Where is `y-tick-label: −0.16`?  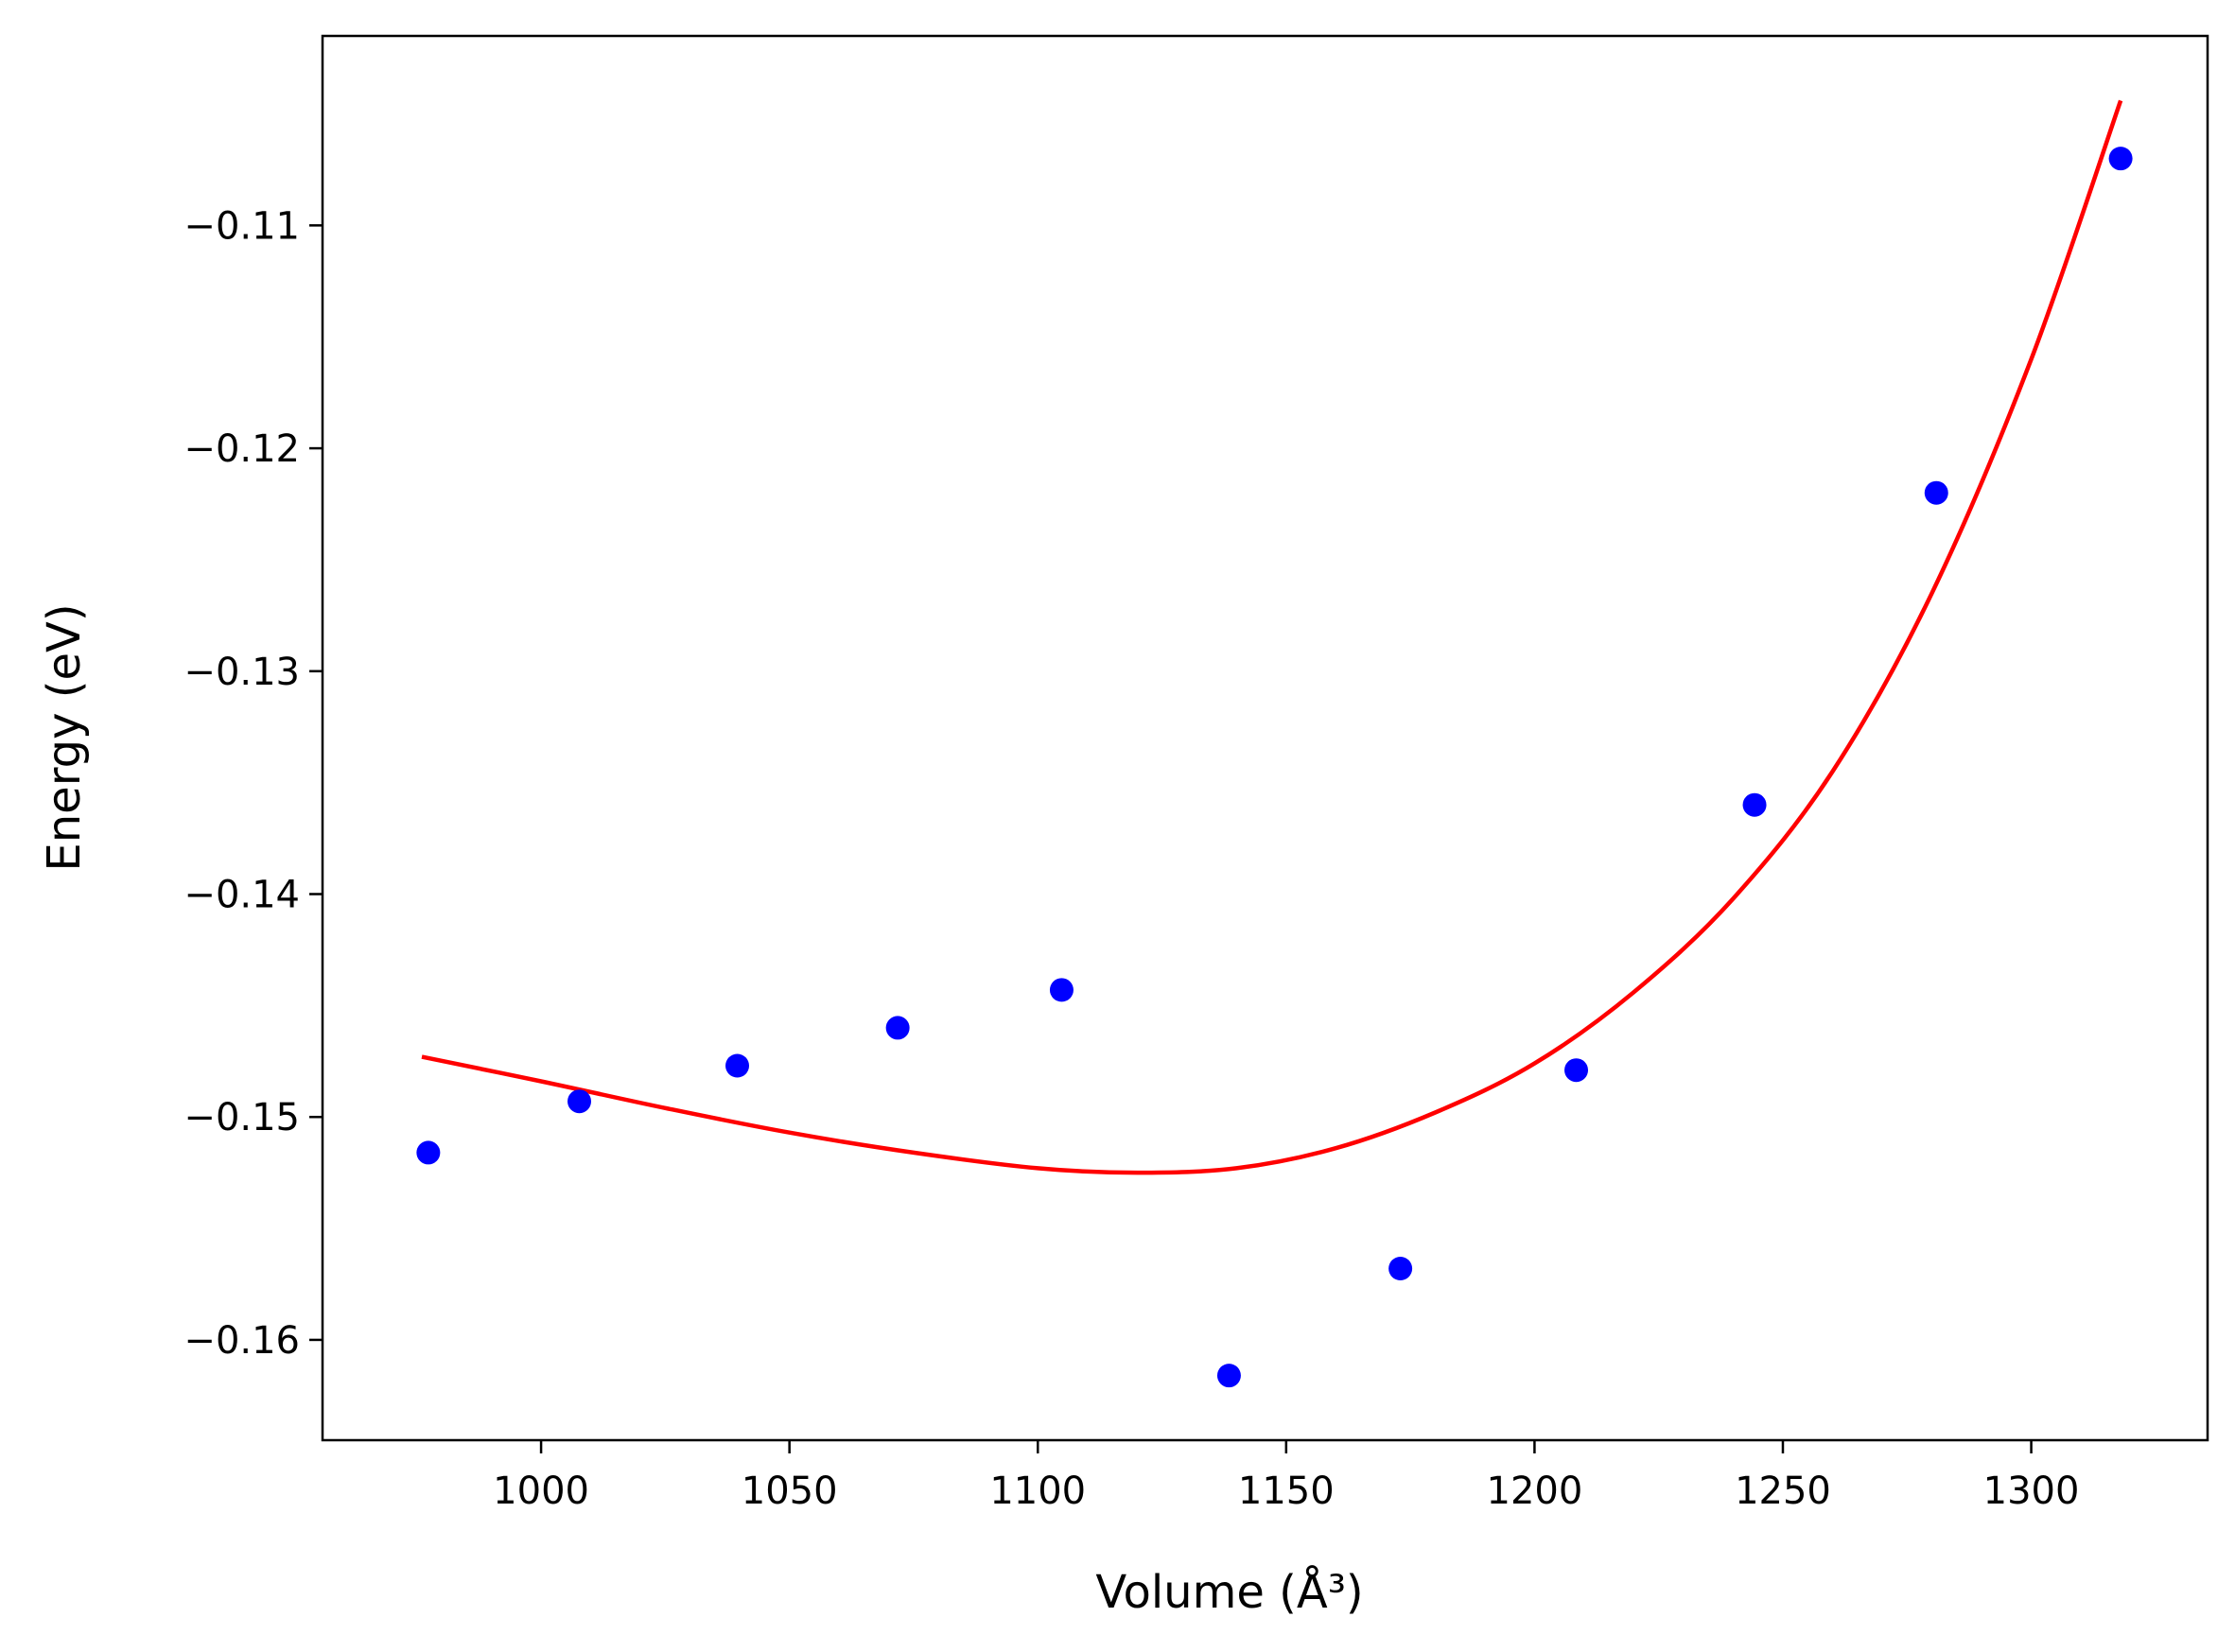 y-tick-label: −0.16 is located at coordinates (241, 1341).